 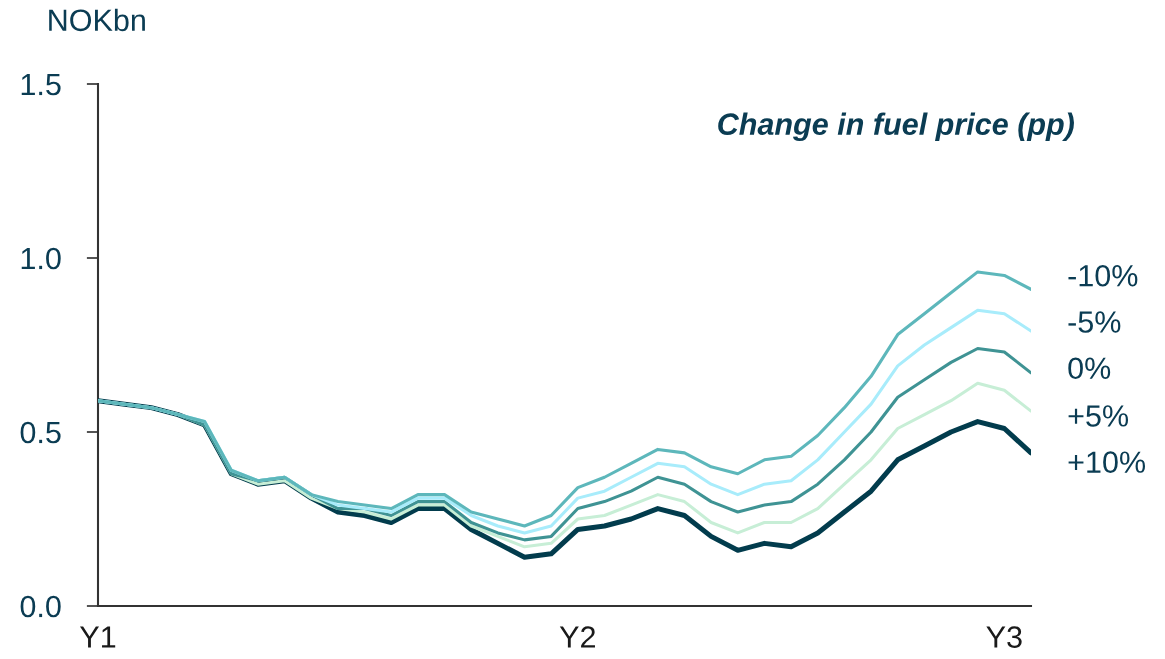 What do you see at coordinates (1094, 322) in the screenshot?
I see `series-label: -5%` at bounding box center [1094, 322].